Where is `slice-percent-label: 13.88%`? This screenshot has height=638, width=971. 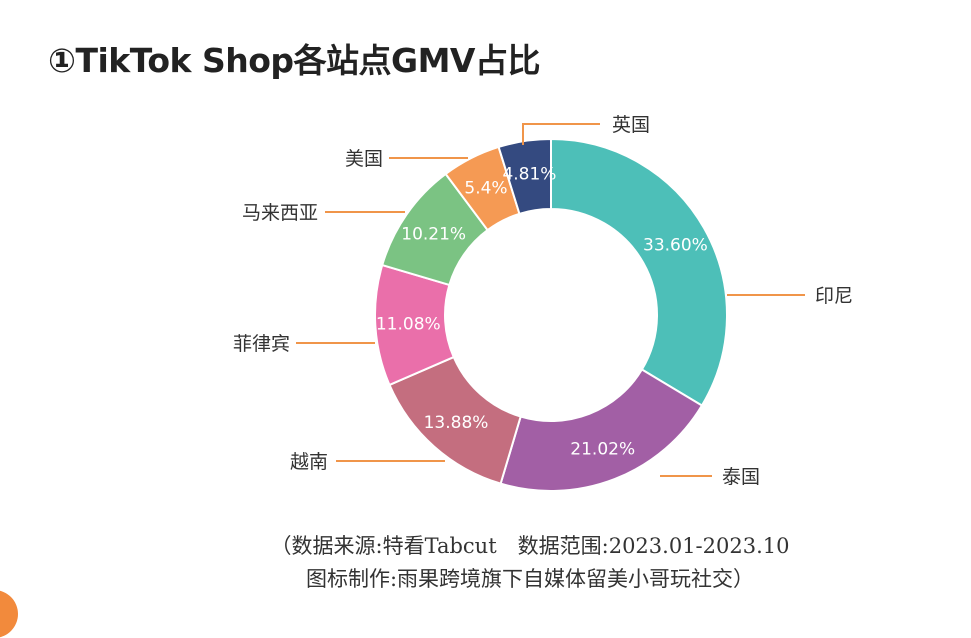 slice-percent-label: 13.88% is located at coordinates (456, 423).